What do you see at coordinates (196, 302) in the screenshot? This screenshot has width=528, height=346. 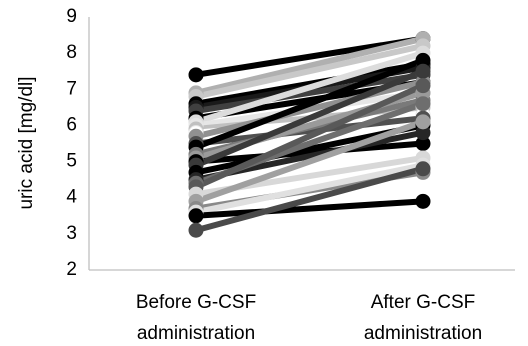 I see `x-tick-label: Before G-CSF` at bounding box center [196, 302].